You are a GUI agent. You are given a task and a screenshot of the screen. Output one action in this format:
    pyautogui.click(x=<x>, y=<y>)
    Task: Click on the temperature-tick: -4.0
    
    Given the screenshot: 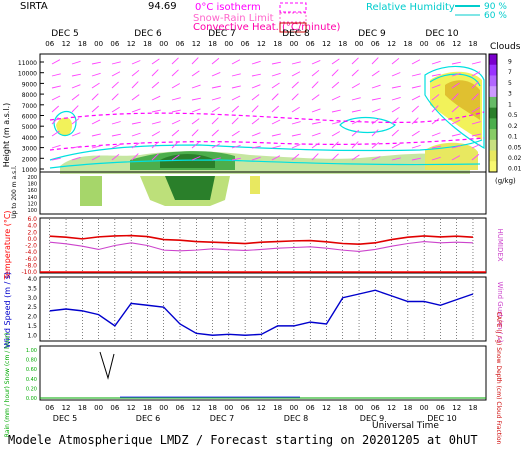 What is the action you would take?
    pyautogui.click(x=31, y=252)
    